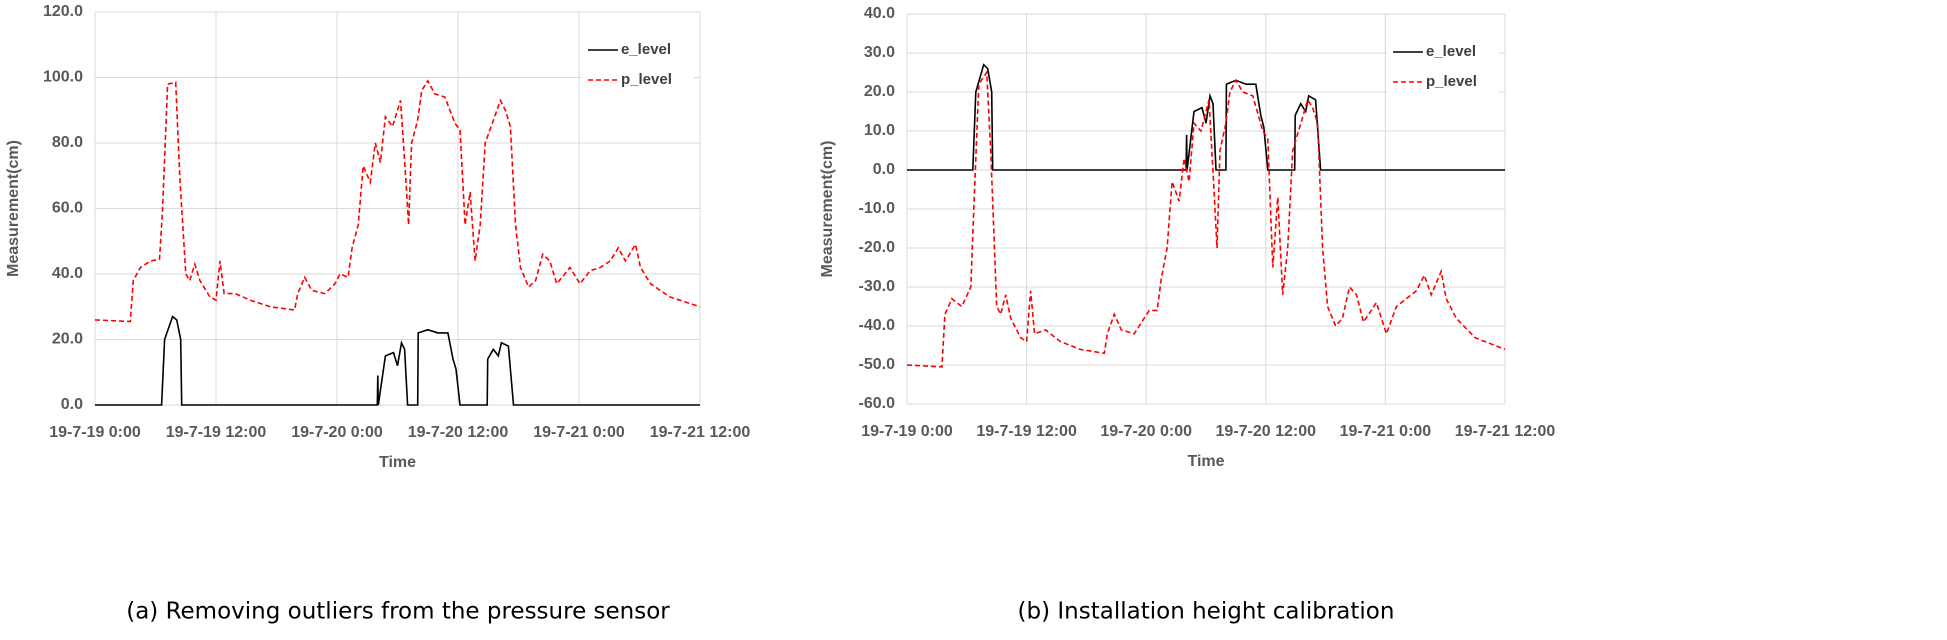 The width and height of the screenshot is (1947, 640). What do you see at coordinates (67, 208) in the screenshot?
I see `y-tick-label: 60.0` at bounding box center [67, 208].